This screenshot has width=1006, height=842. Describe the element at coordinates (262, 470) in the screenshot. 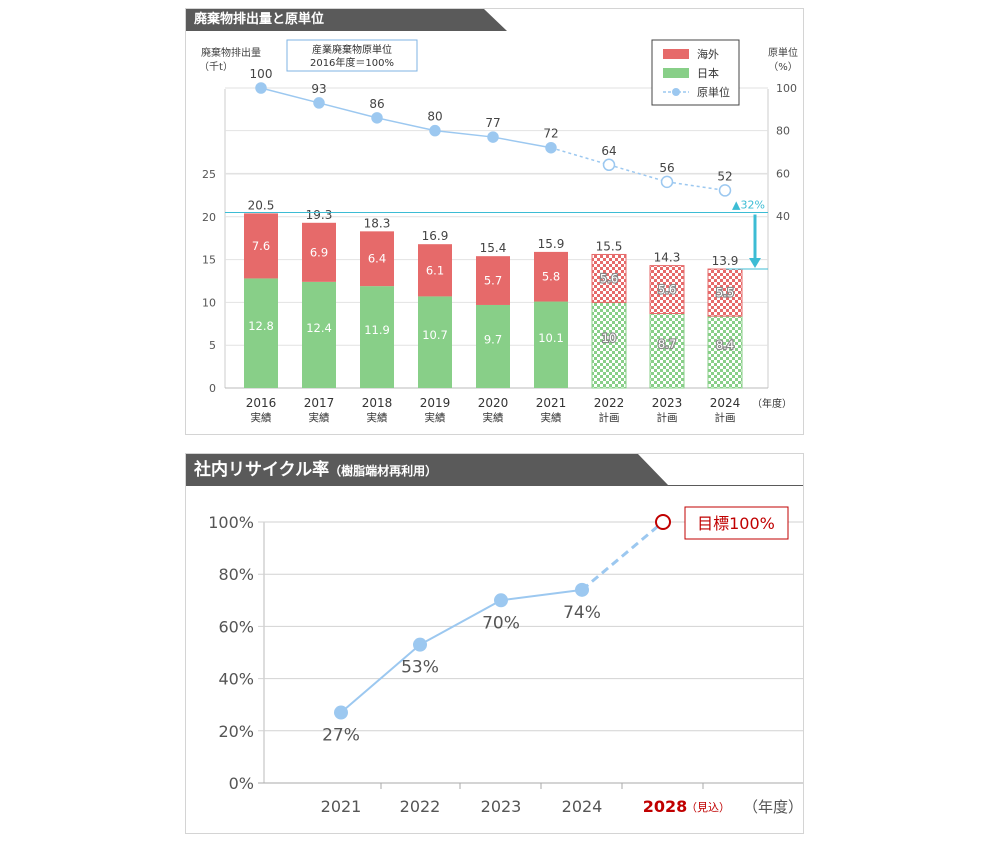

I see `panel-title-main: 社内リサイクル率` at that location.